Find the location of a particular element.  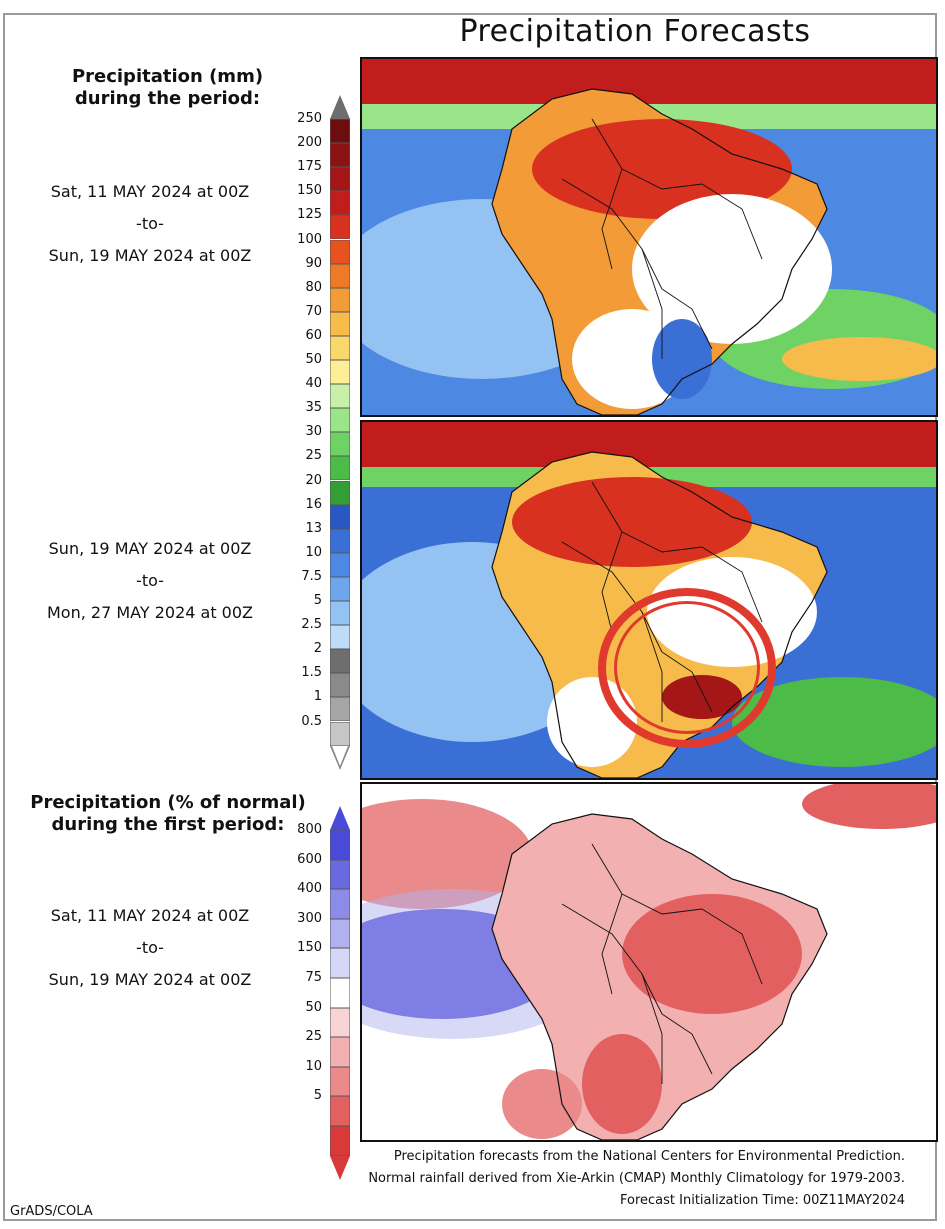

precip-colorbar-tick-label: 0.5 is located at coordinates (311, 721).